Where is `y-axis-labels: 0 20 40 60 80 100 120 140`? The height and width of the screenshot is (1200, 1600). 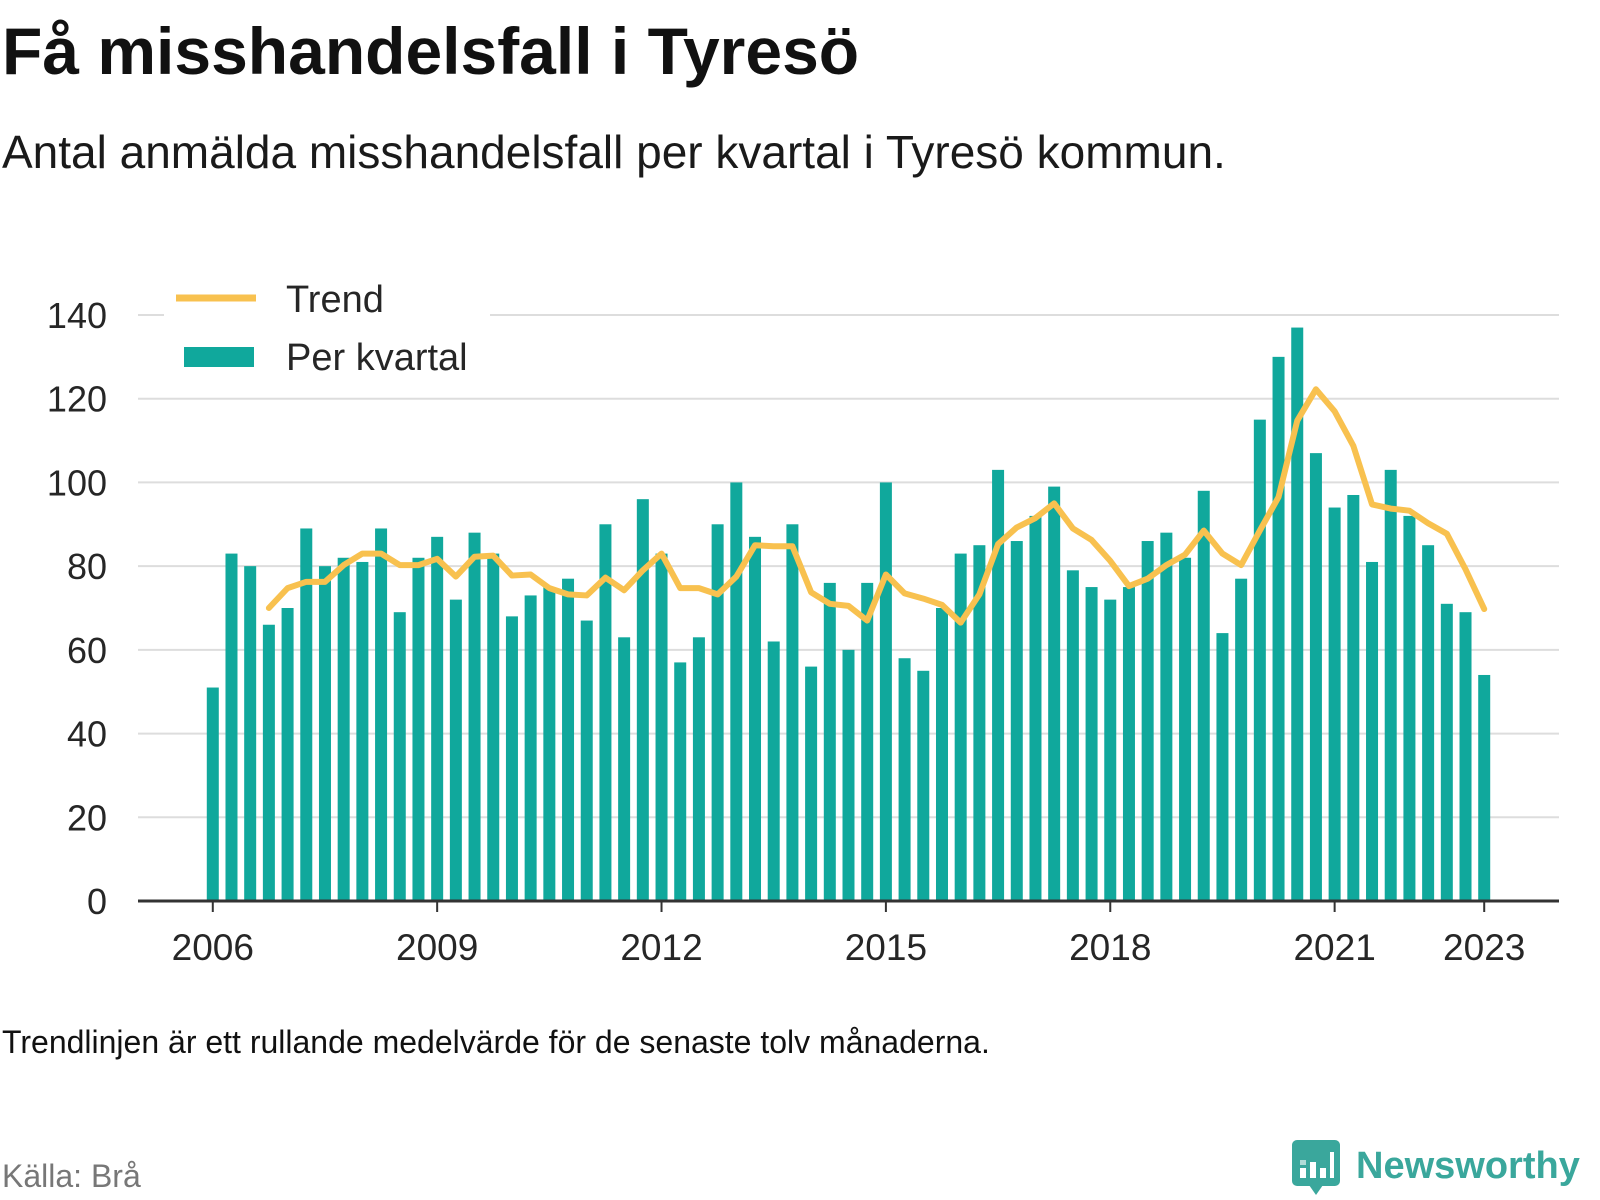
y-axis-labels: 0 20 40 60 80 100 120 140 is located at coordinates (77, 608).